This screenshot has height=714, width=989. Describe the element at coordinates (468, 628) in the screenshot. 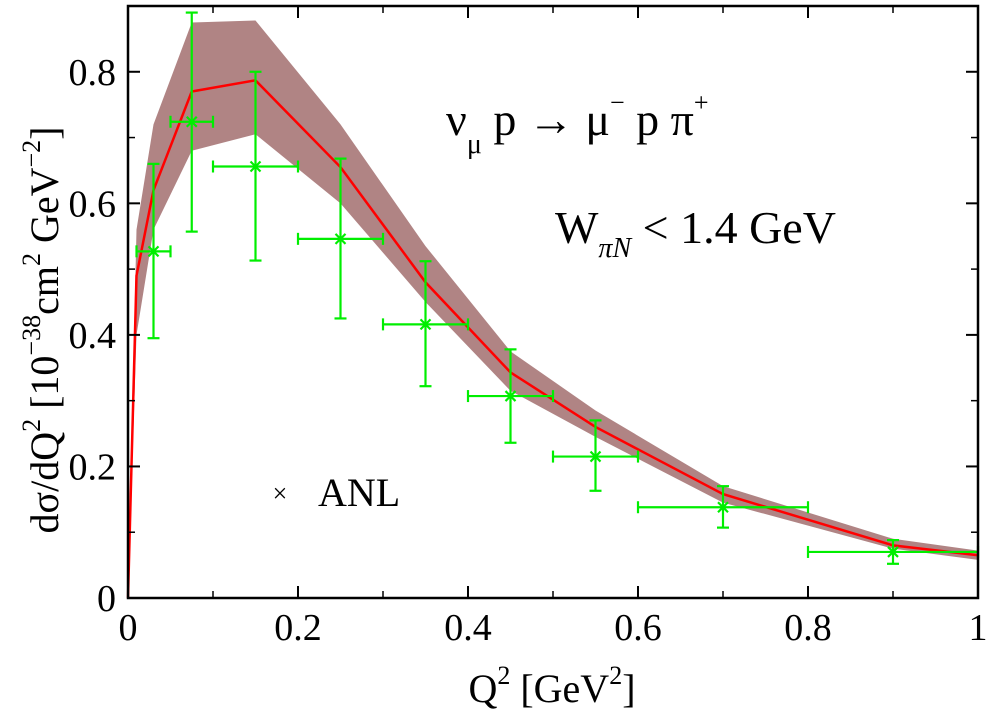

I see `x-tick-label: 0.4` at that location.